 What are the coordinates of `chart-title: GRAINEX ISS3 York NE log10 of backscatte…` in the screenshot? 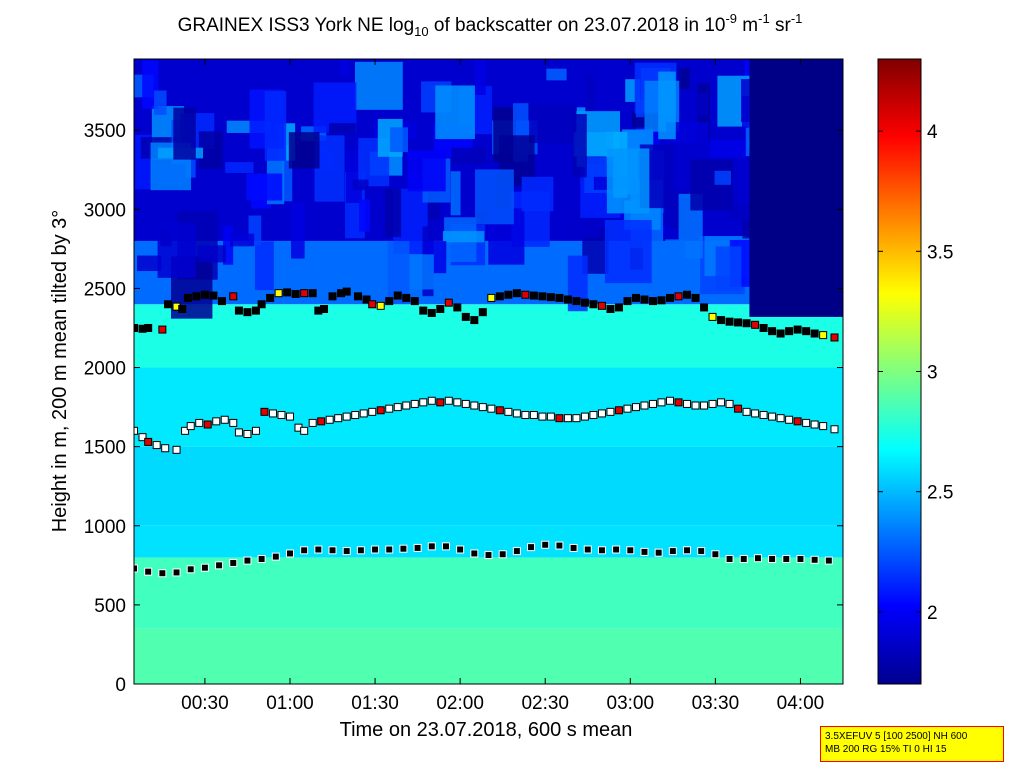 It's located at (490, 25).